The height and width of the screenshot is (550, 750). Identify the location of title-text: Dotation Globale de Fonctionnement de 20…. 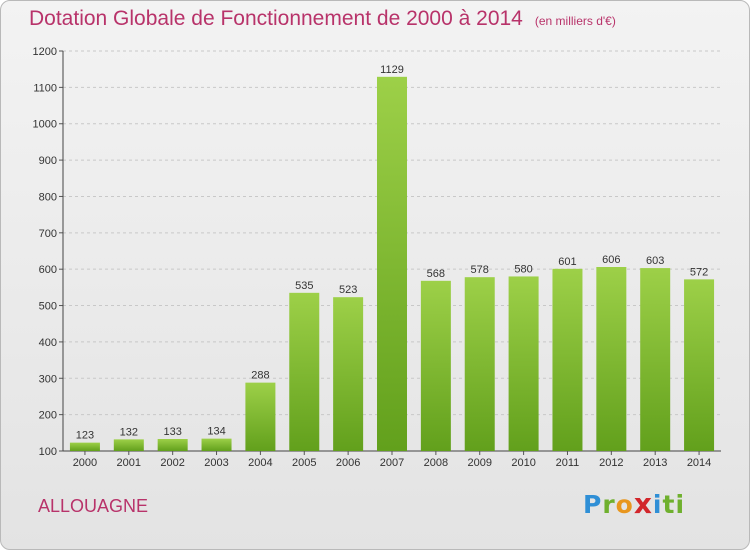
(276, 18).